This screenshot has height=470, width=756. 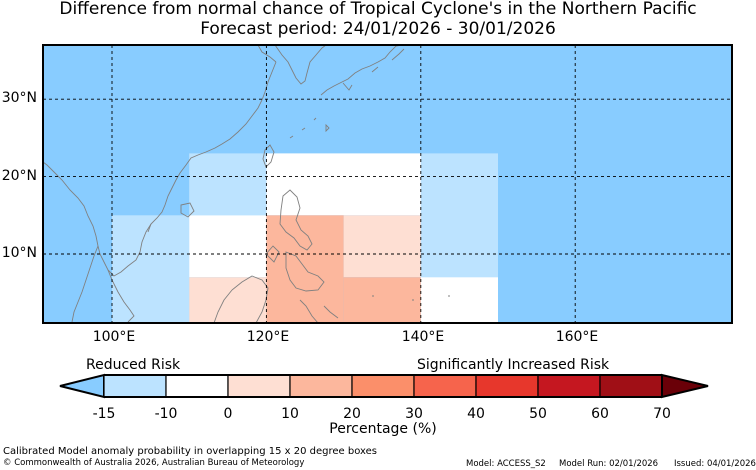 What do you see at coordinates (352, 414) in the screenshot?
I see `legend-tick-label: 20` at bounding box center [352, 414].